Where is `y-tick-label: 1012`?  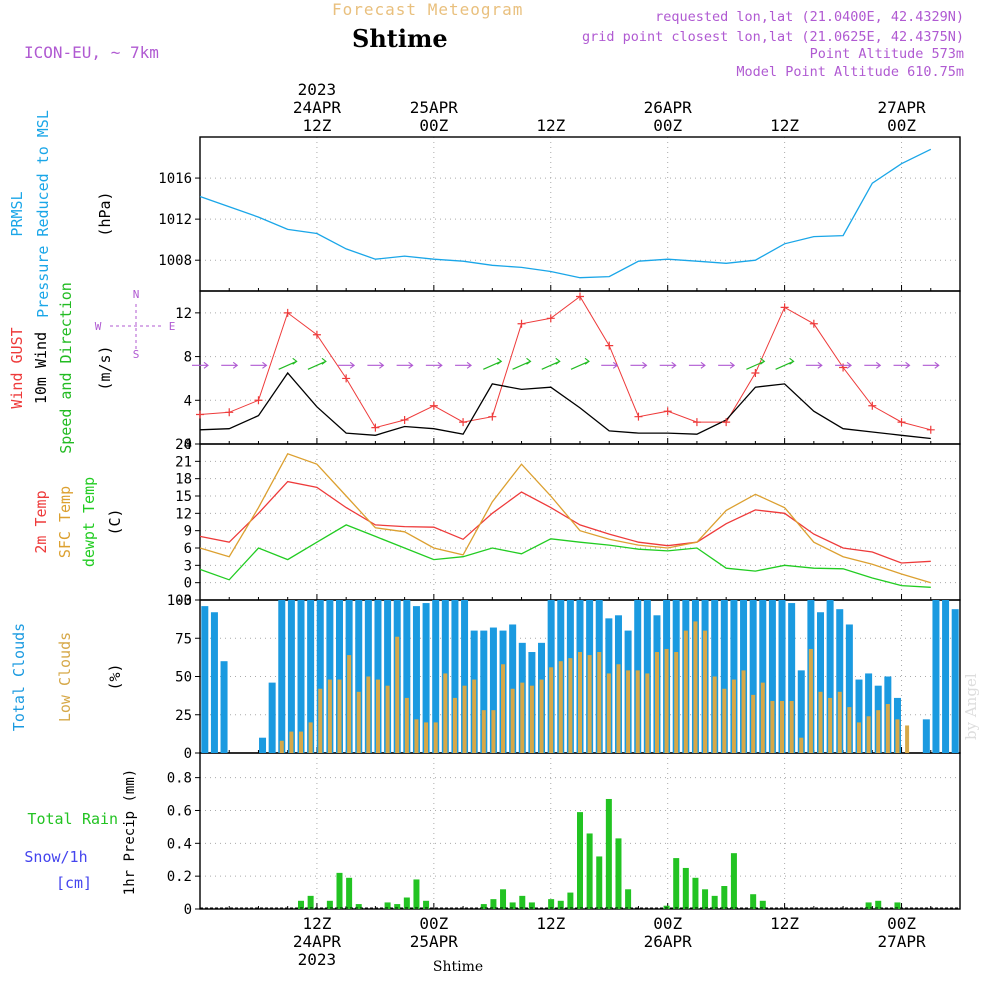
y-tick-label: 1012 is located at coordinates (175, 220).